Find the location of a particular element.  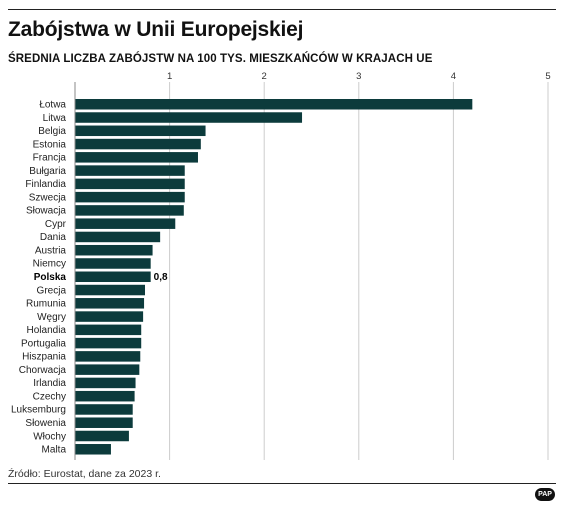

category-label: Łotwa is located at coordinates (52, 105).